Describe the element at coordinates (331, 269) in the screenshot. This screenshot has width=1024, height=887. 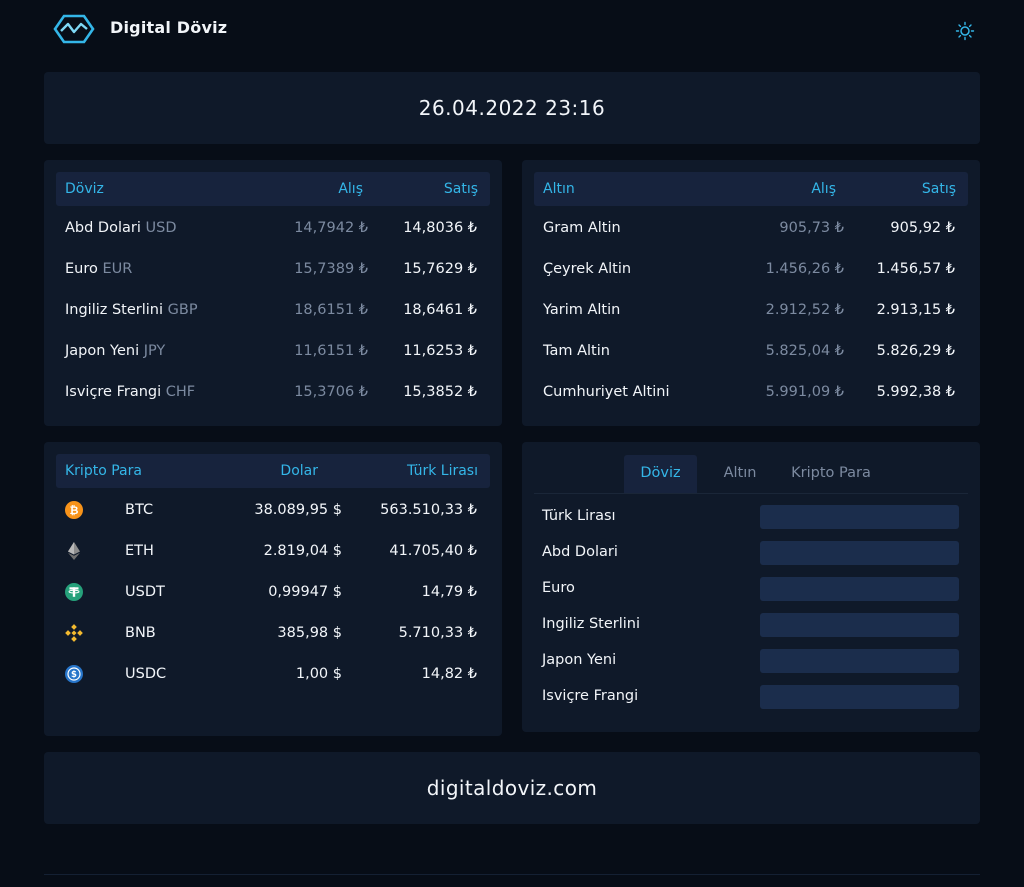
I see `buy-price: 15,7389 ₺` at that location.